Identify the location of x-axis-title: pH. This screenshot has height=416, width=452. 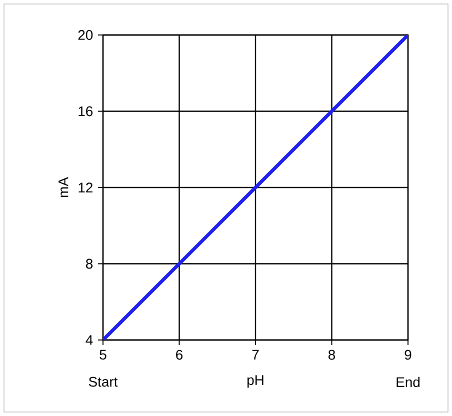
(255, 381).